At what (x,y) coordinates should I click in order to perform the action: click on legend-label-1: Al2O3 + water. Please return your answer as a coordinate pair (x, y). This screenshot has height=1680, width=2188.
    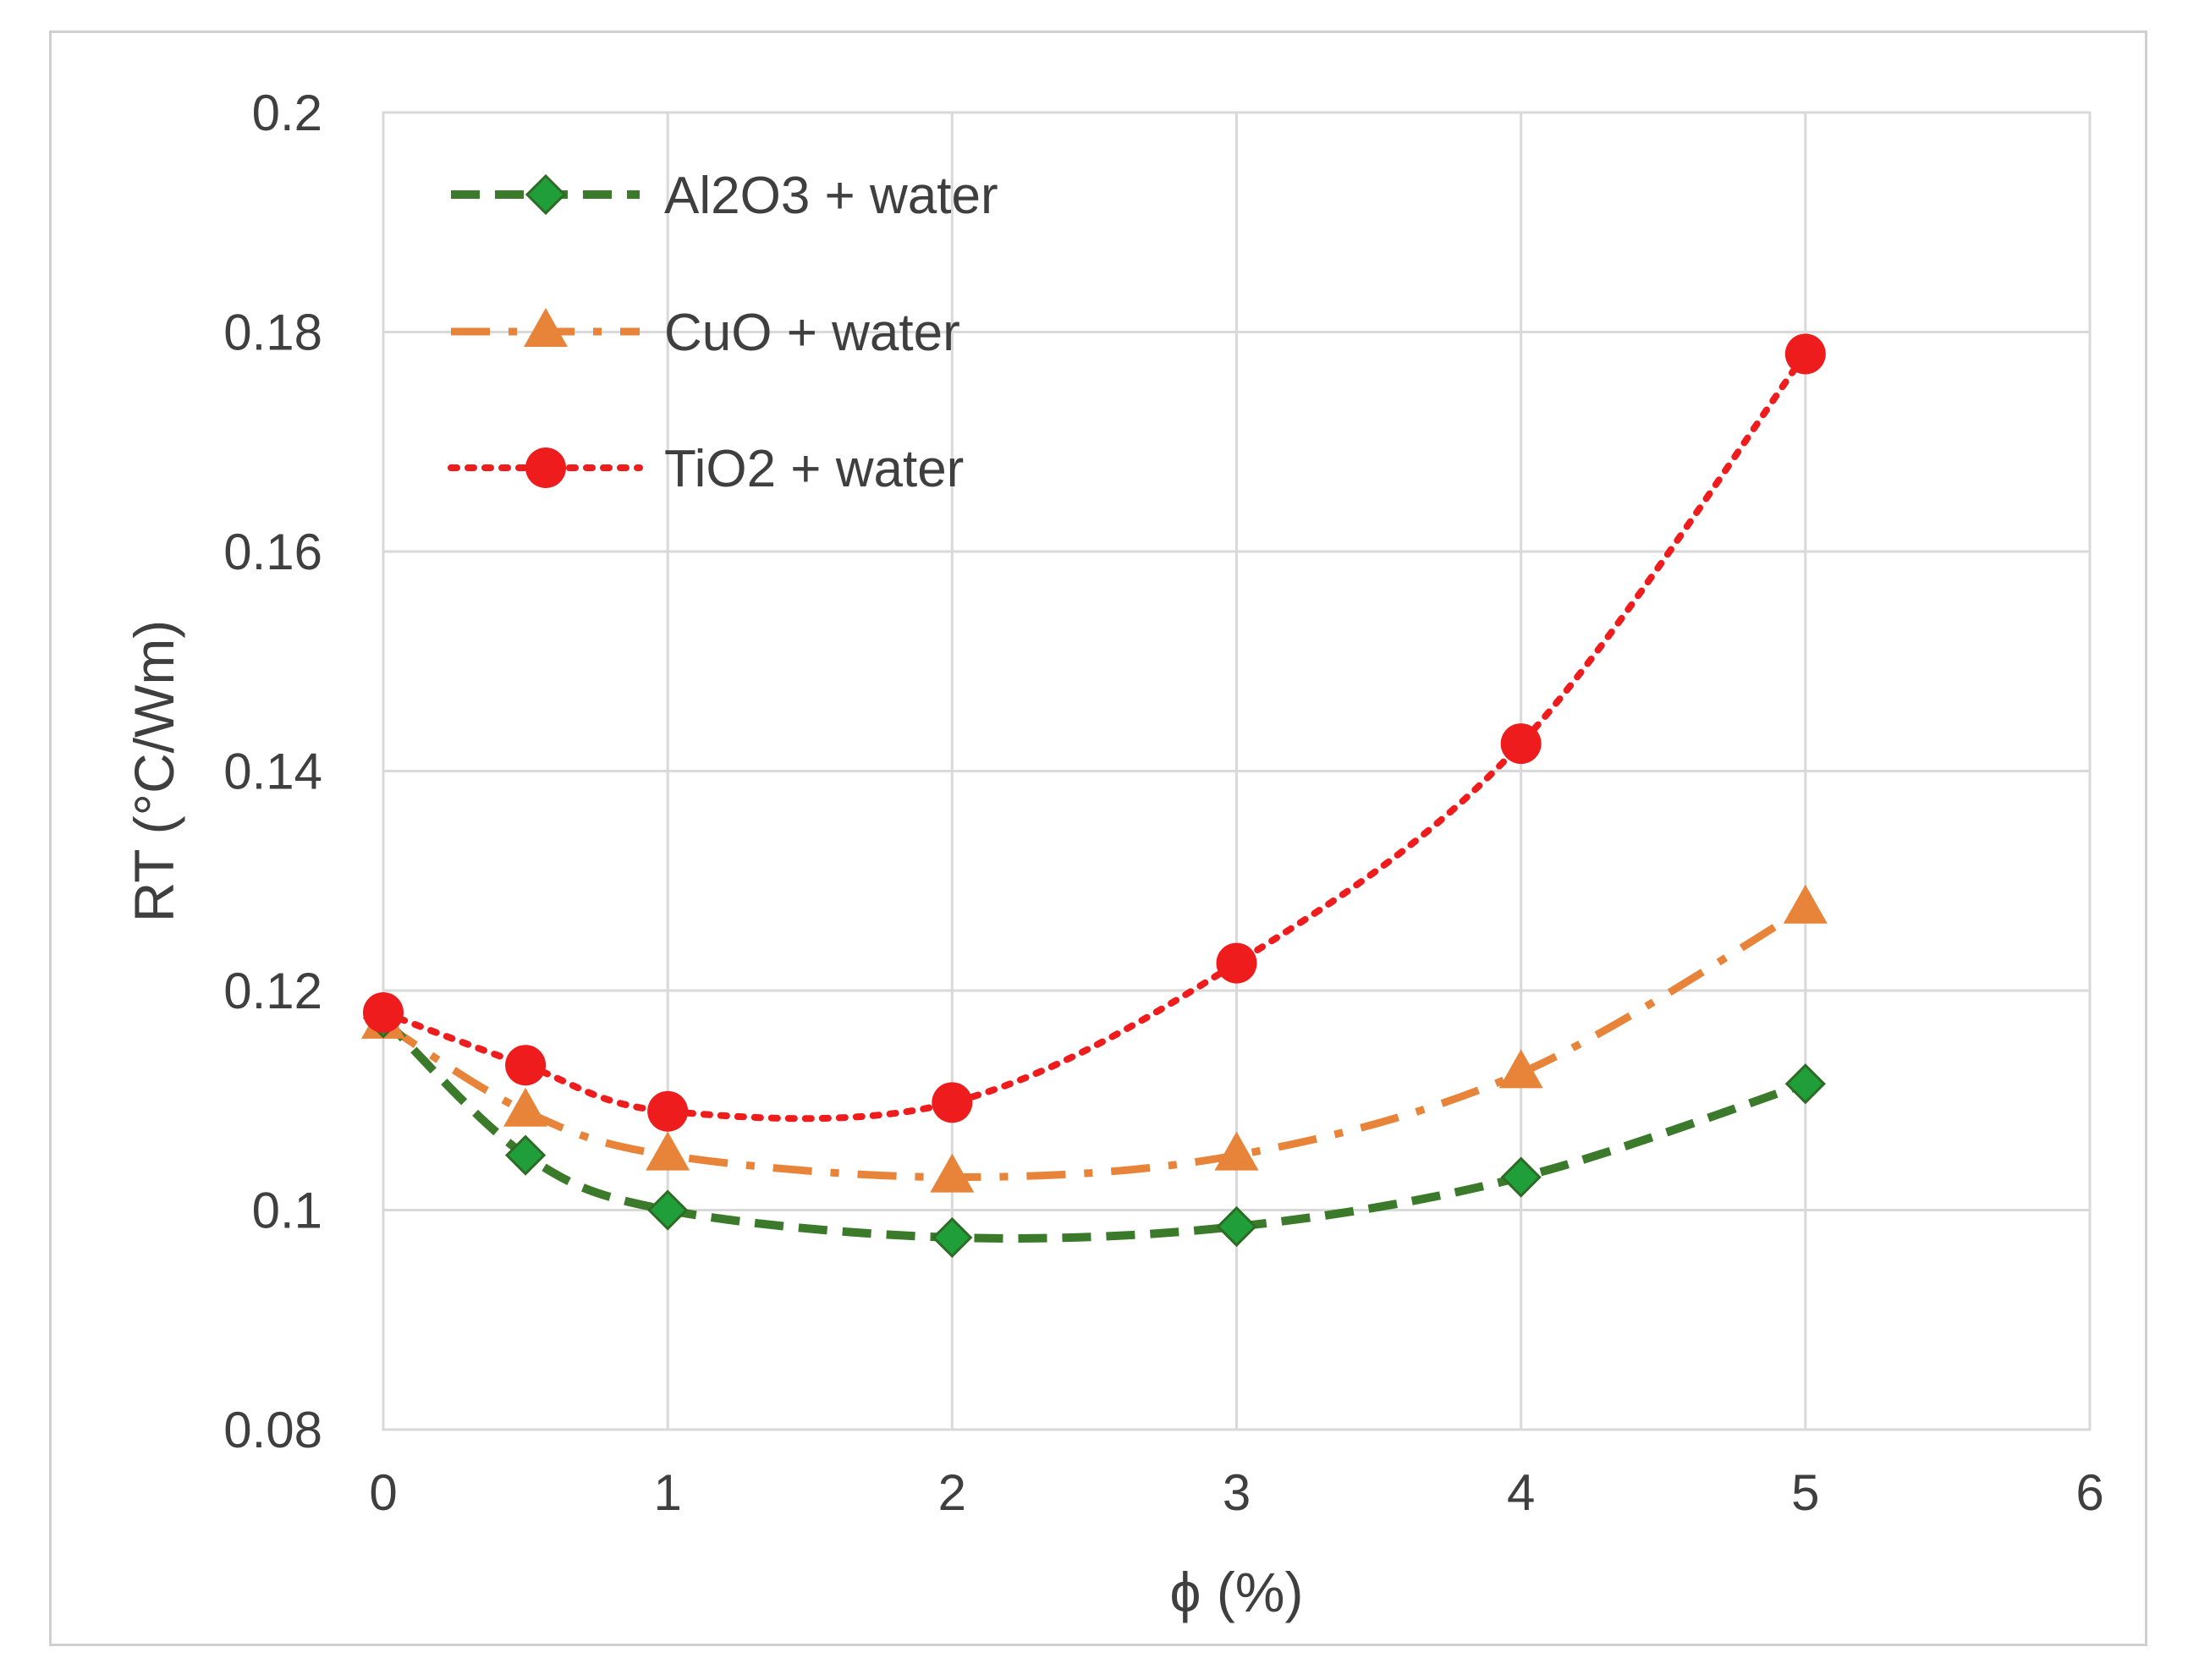
    Looking at the image, I should click on (831, 196).